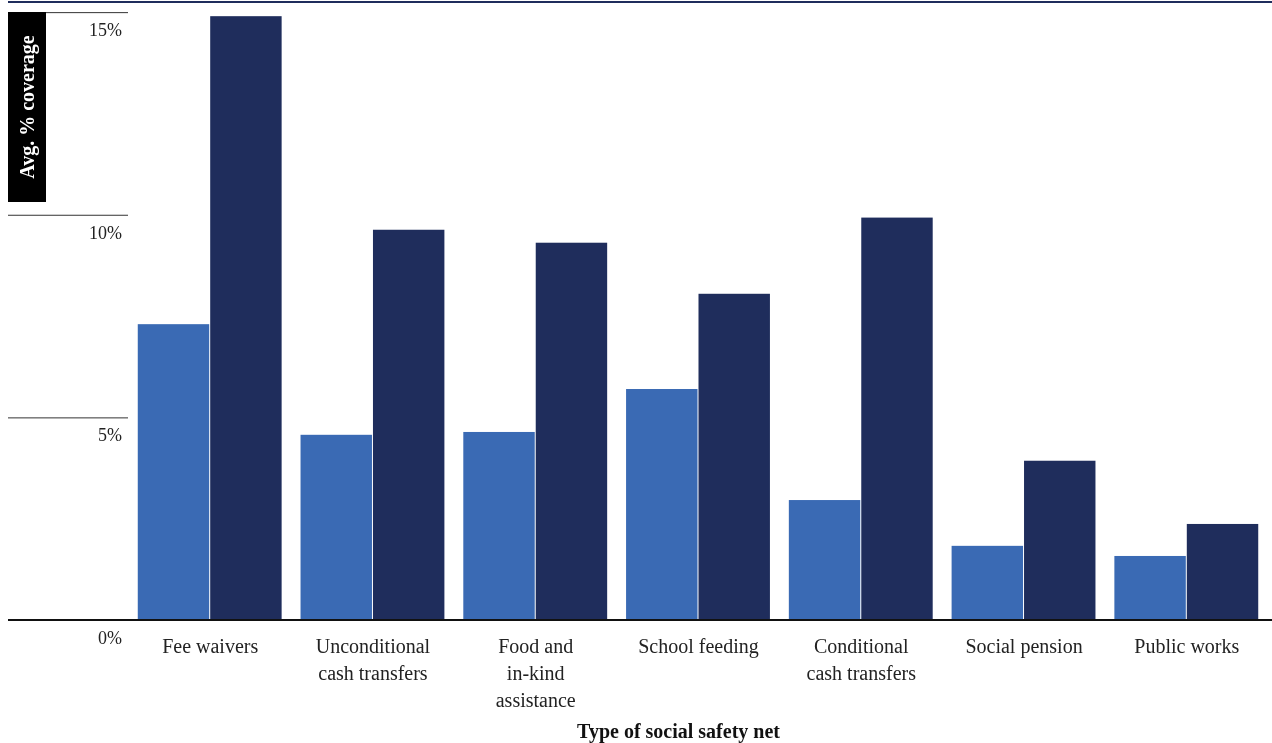 The width and height of the screenshot is (1272, 743). I want to click on x-tick-label: Unconditional cash transfers, so click(373, 659).